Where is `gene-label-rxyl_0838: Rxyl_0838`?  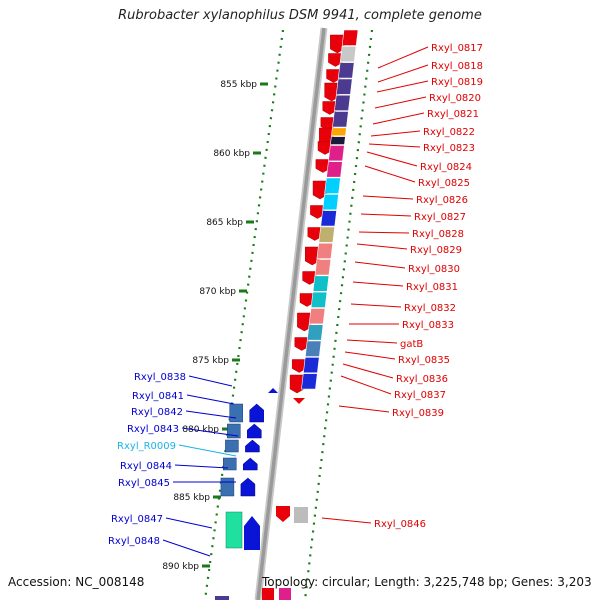
gene-label-rxyl_0838: Rxyl_0838 is located at coordinates (160, 377).